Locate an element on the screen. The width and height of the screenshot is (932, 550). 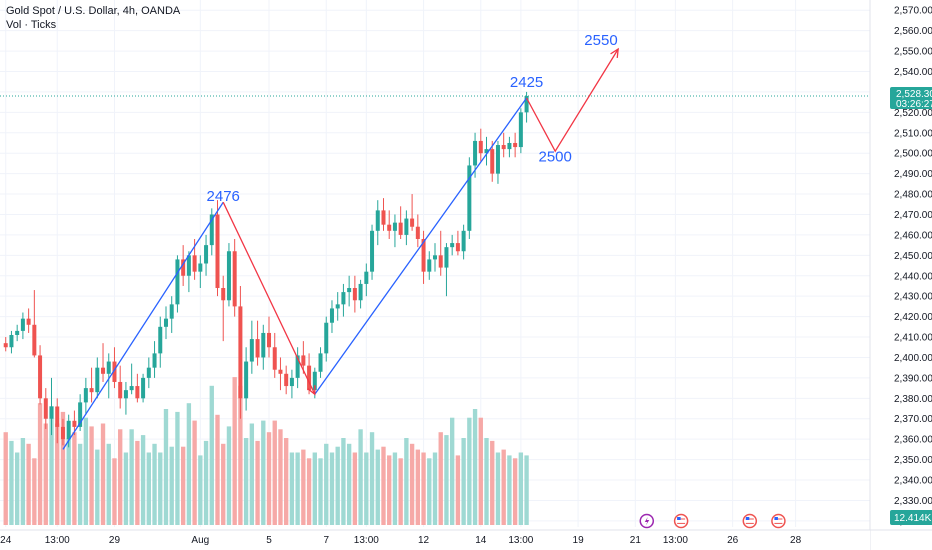
time-axis is located at coordinates (435, 540).